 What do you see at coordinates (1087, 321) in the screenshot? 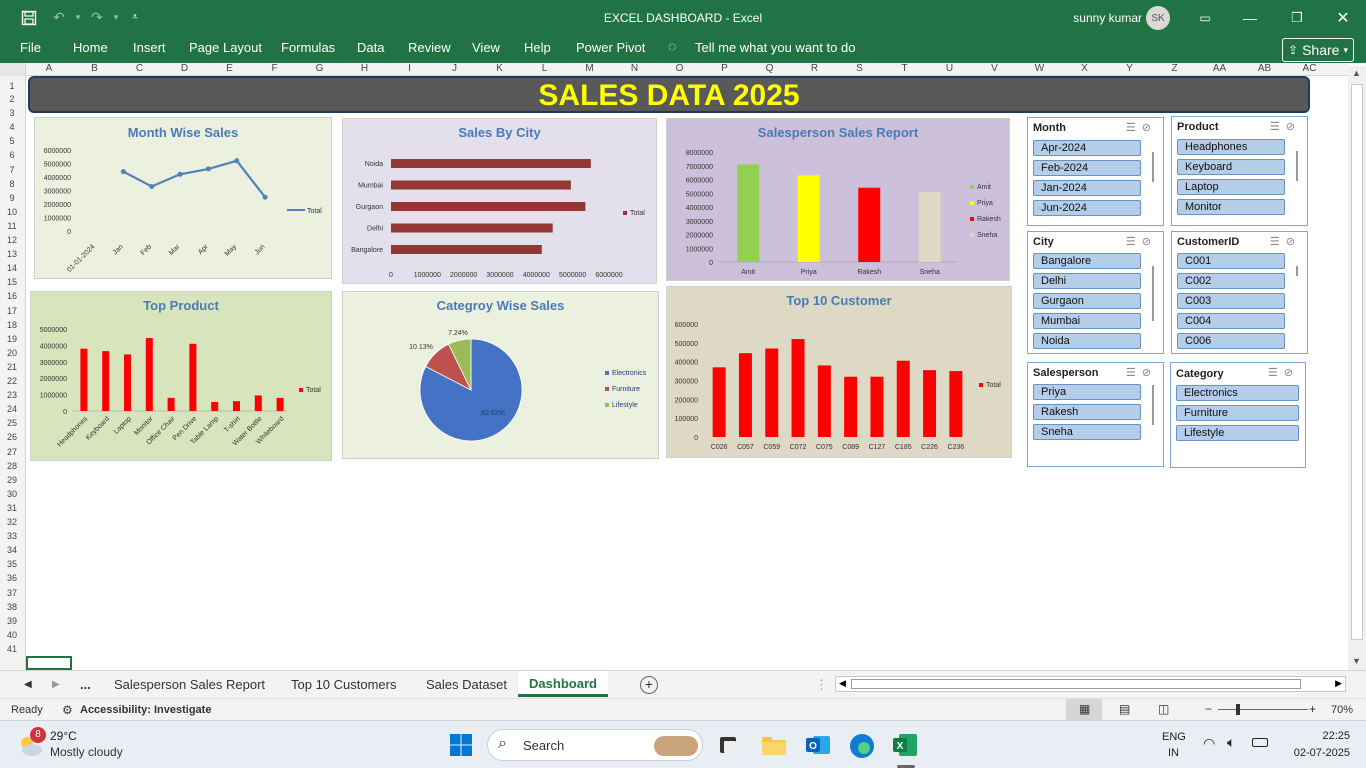
I see `slicer-item: Mumbai` at bounding box center [1087, 321].